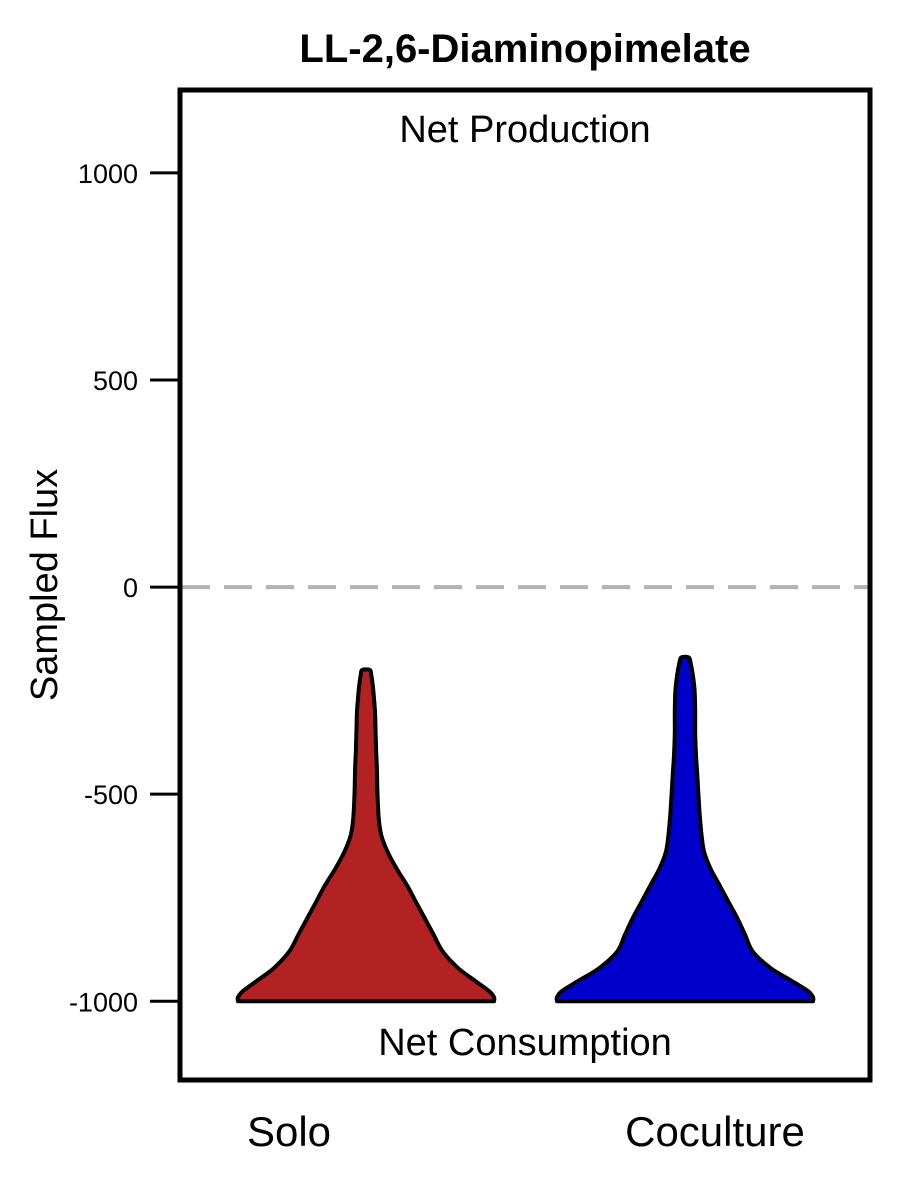 The height and width of the screenshot is (1200, 900). Describe the element at coordinates (526, 1131) in the screenshot. I see `x-axis: Solo Coculture` at that location.